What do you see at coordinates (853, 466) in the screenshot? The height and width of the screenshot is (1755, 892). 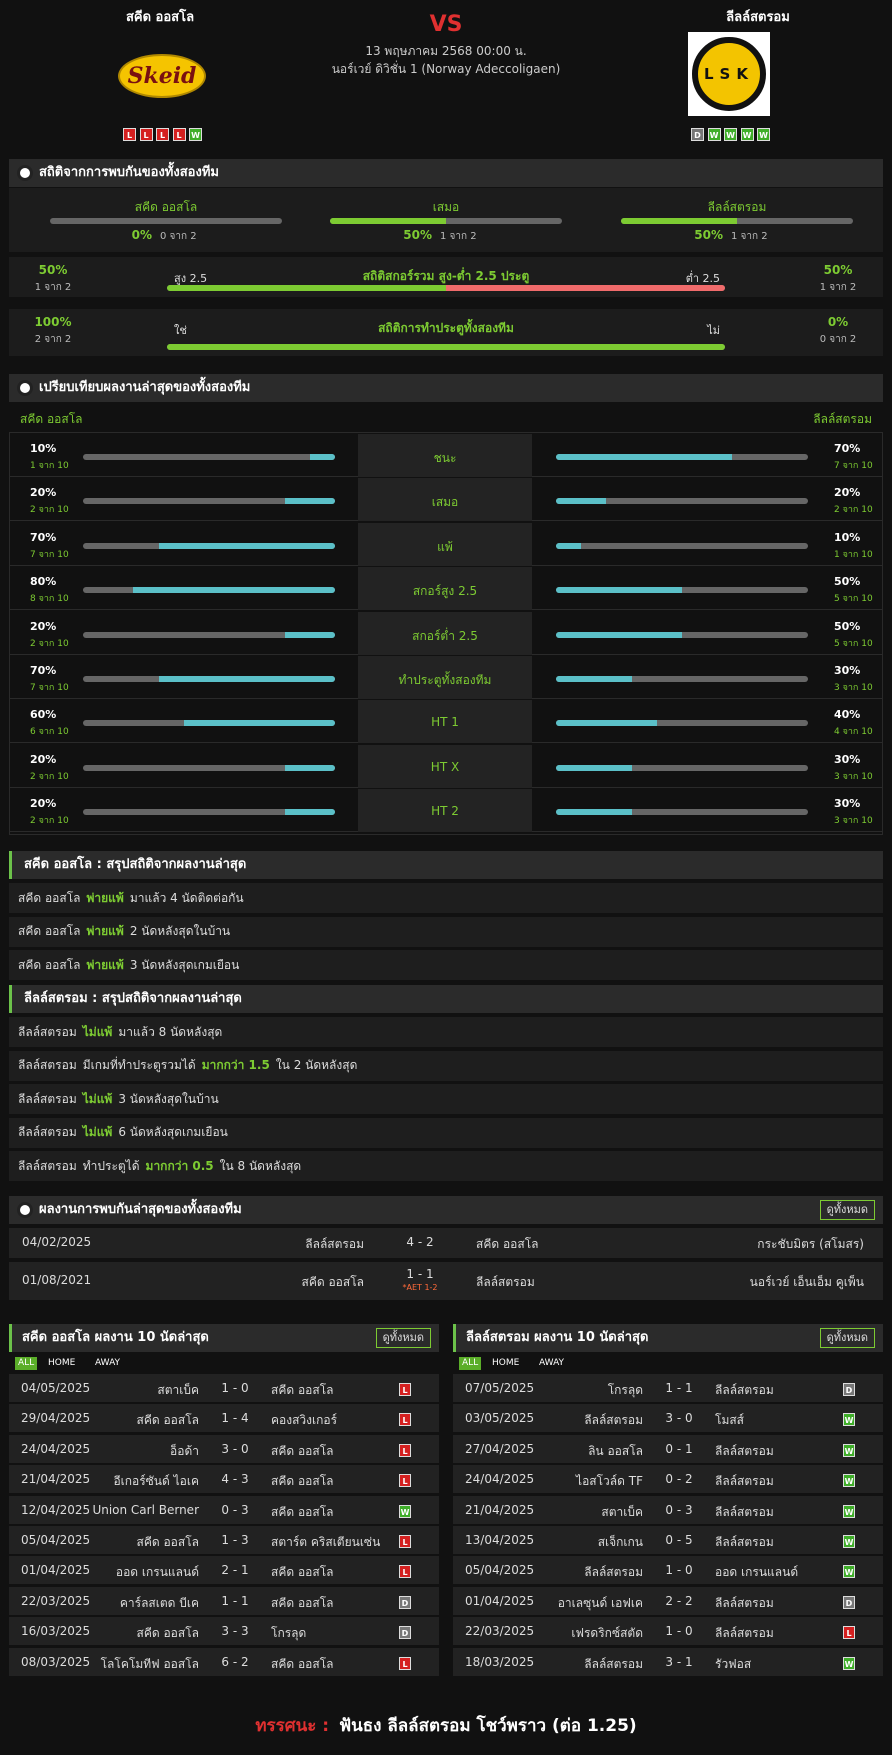 I see `away-count: 7 จาก 10` at bounding box center [853, 466].